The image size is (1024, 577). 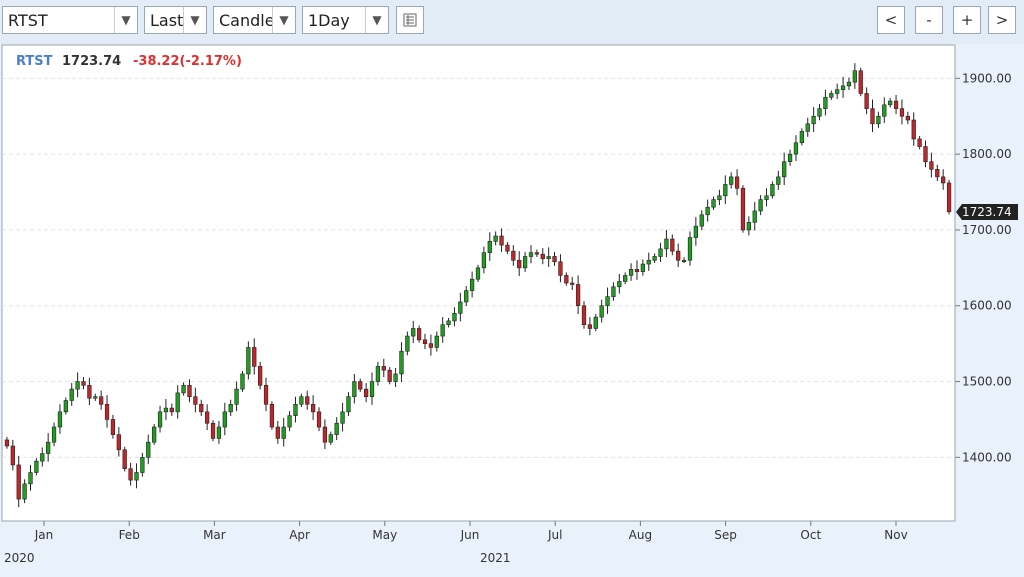 What do you see at coordinates (967, 20) in the screenshot?
I see `zoom-in-button: +` at bounding box center [967, 20].